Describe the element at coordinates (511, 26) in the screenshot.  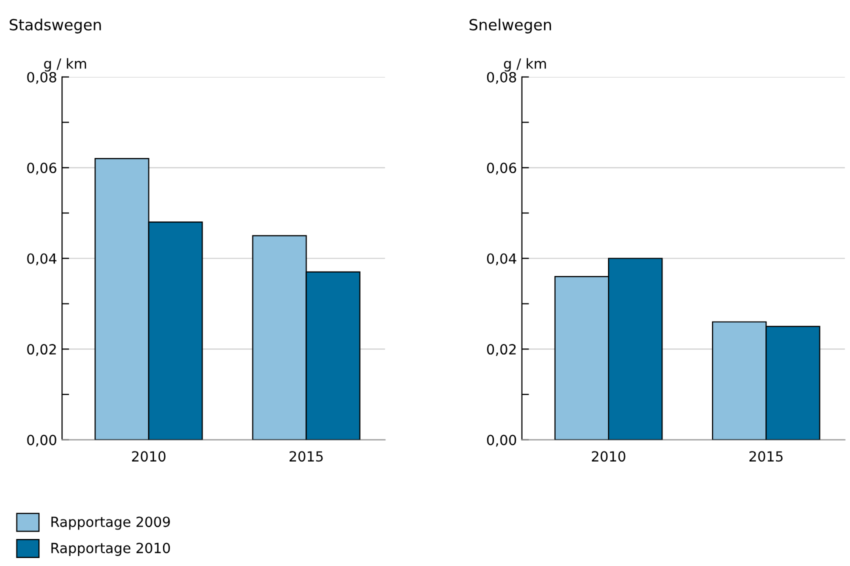
I see `chart-title: Snelwegen` at that location.